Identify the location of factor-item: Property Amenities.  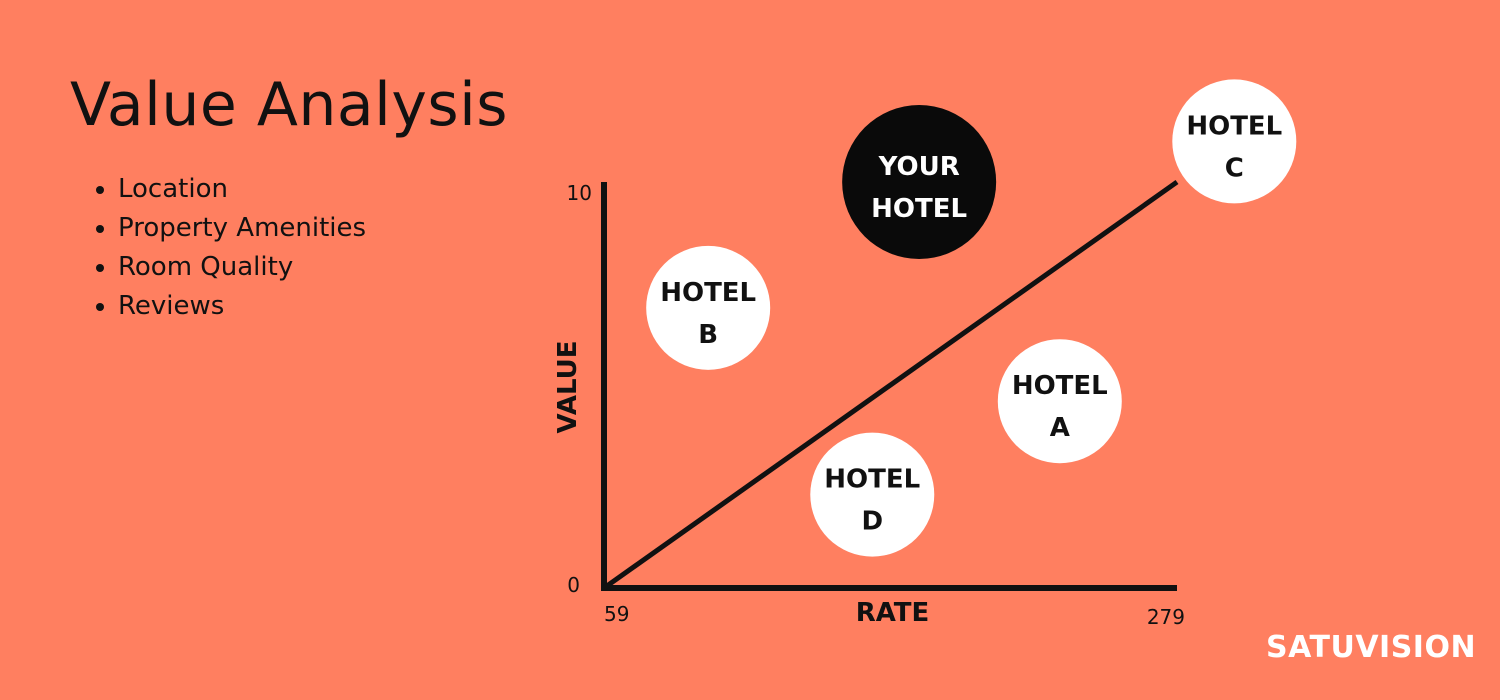
(242, 228).